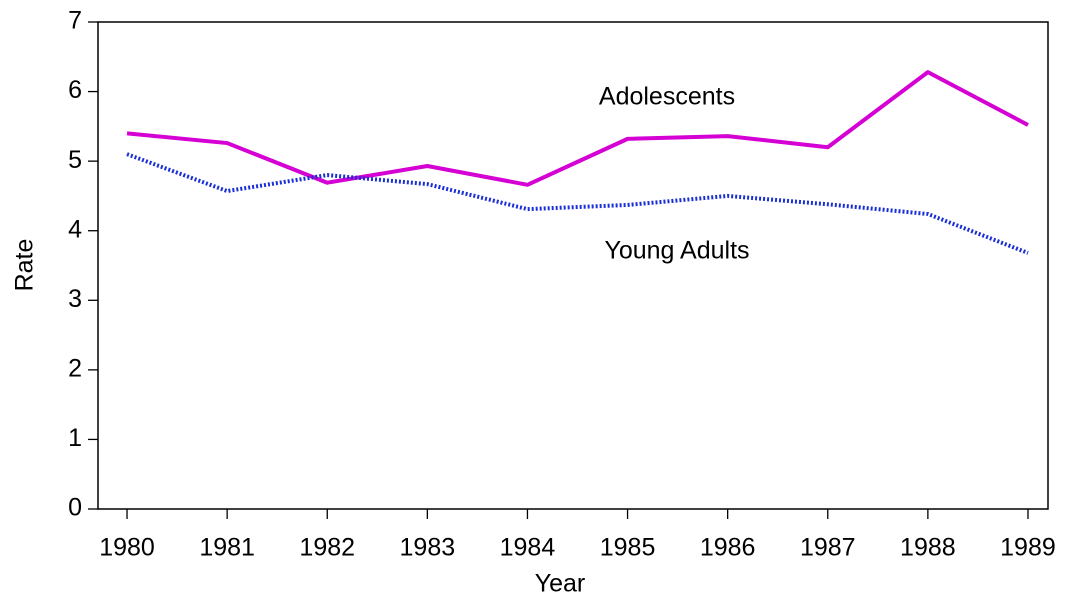 The width and height of the screenshot is (1068, 600). Describe the element at coordinates (667, 97) in the screenshot. I see `series-label: Adolescents` at that location.